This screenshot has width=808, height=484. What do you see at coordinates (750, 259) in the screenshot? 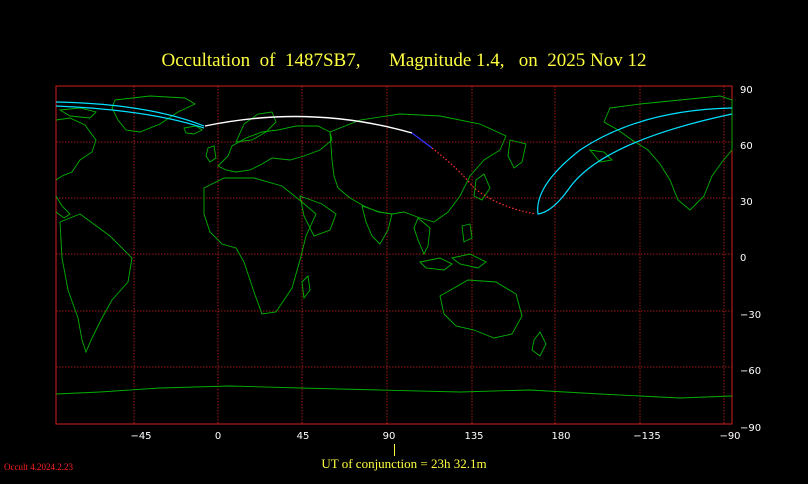
I see `latitude-labels: 90 60 30 0 −30 −60 −90` at bounding box center [750, 259].